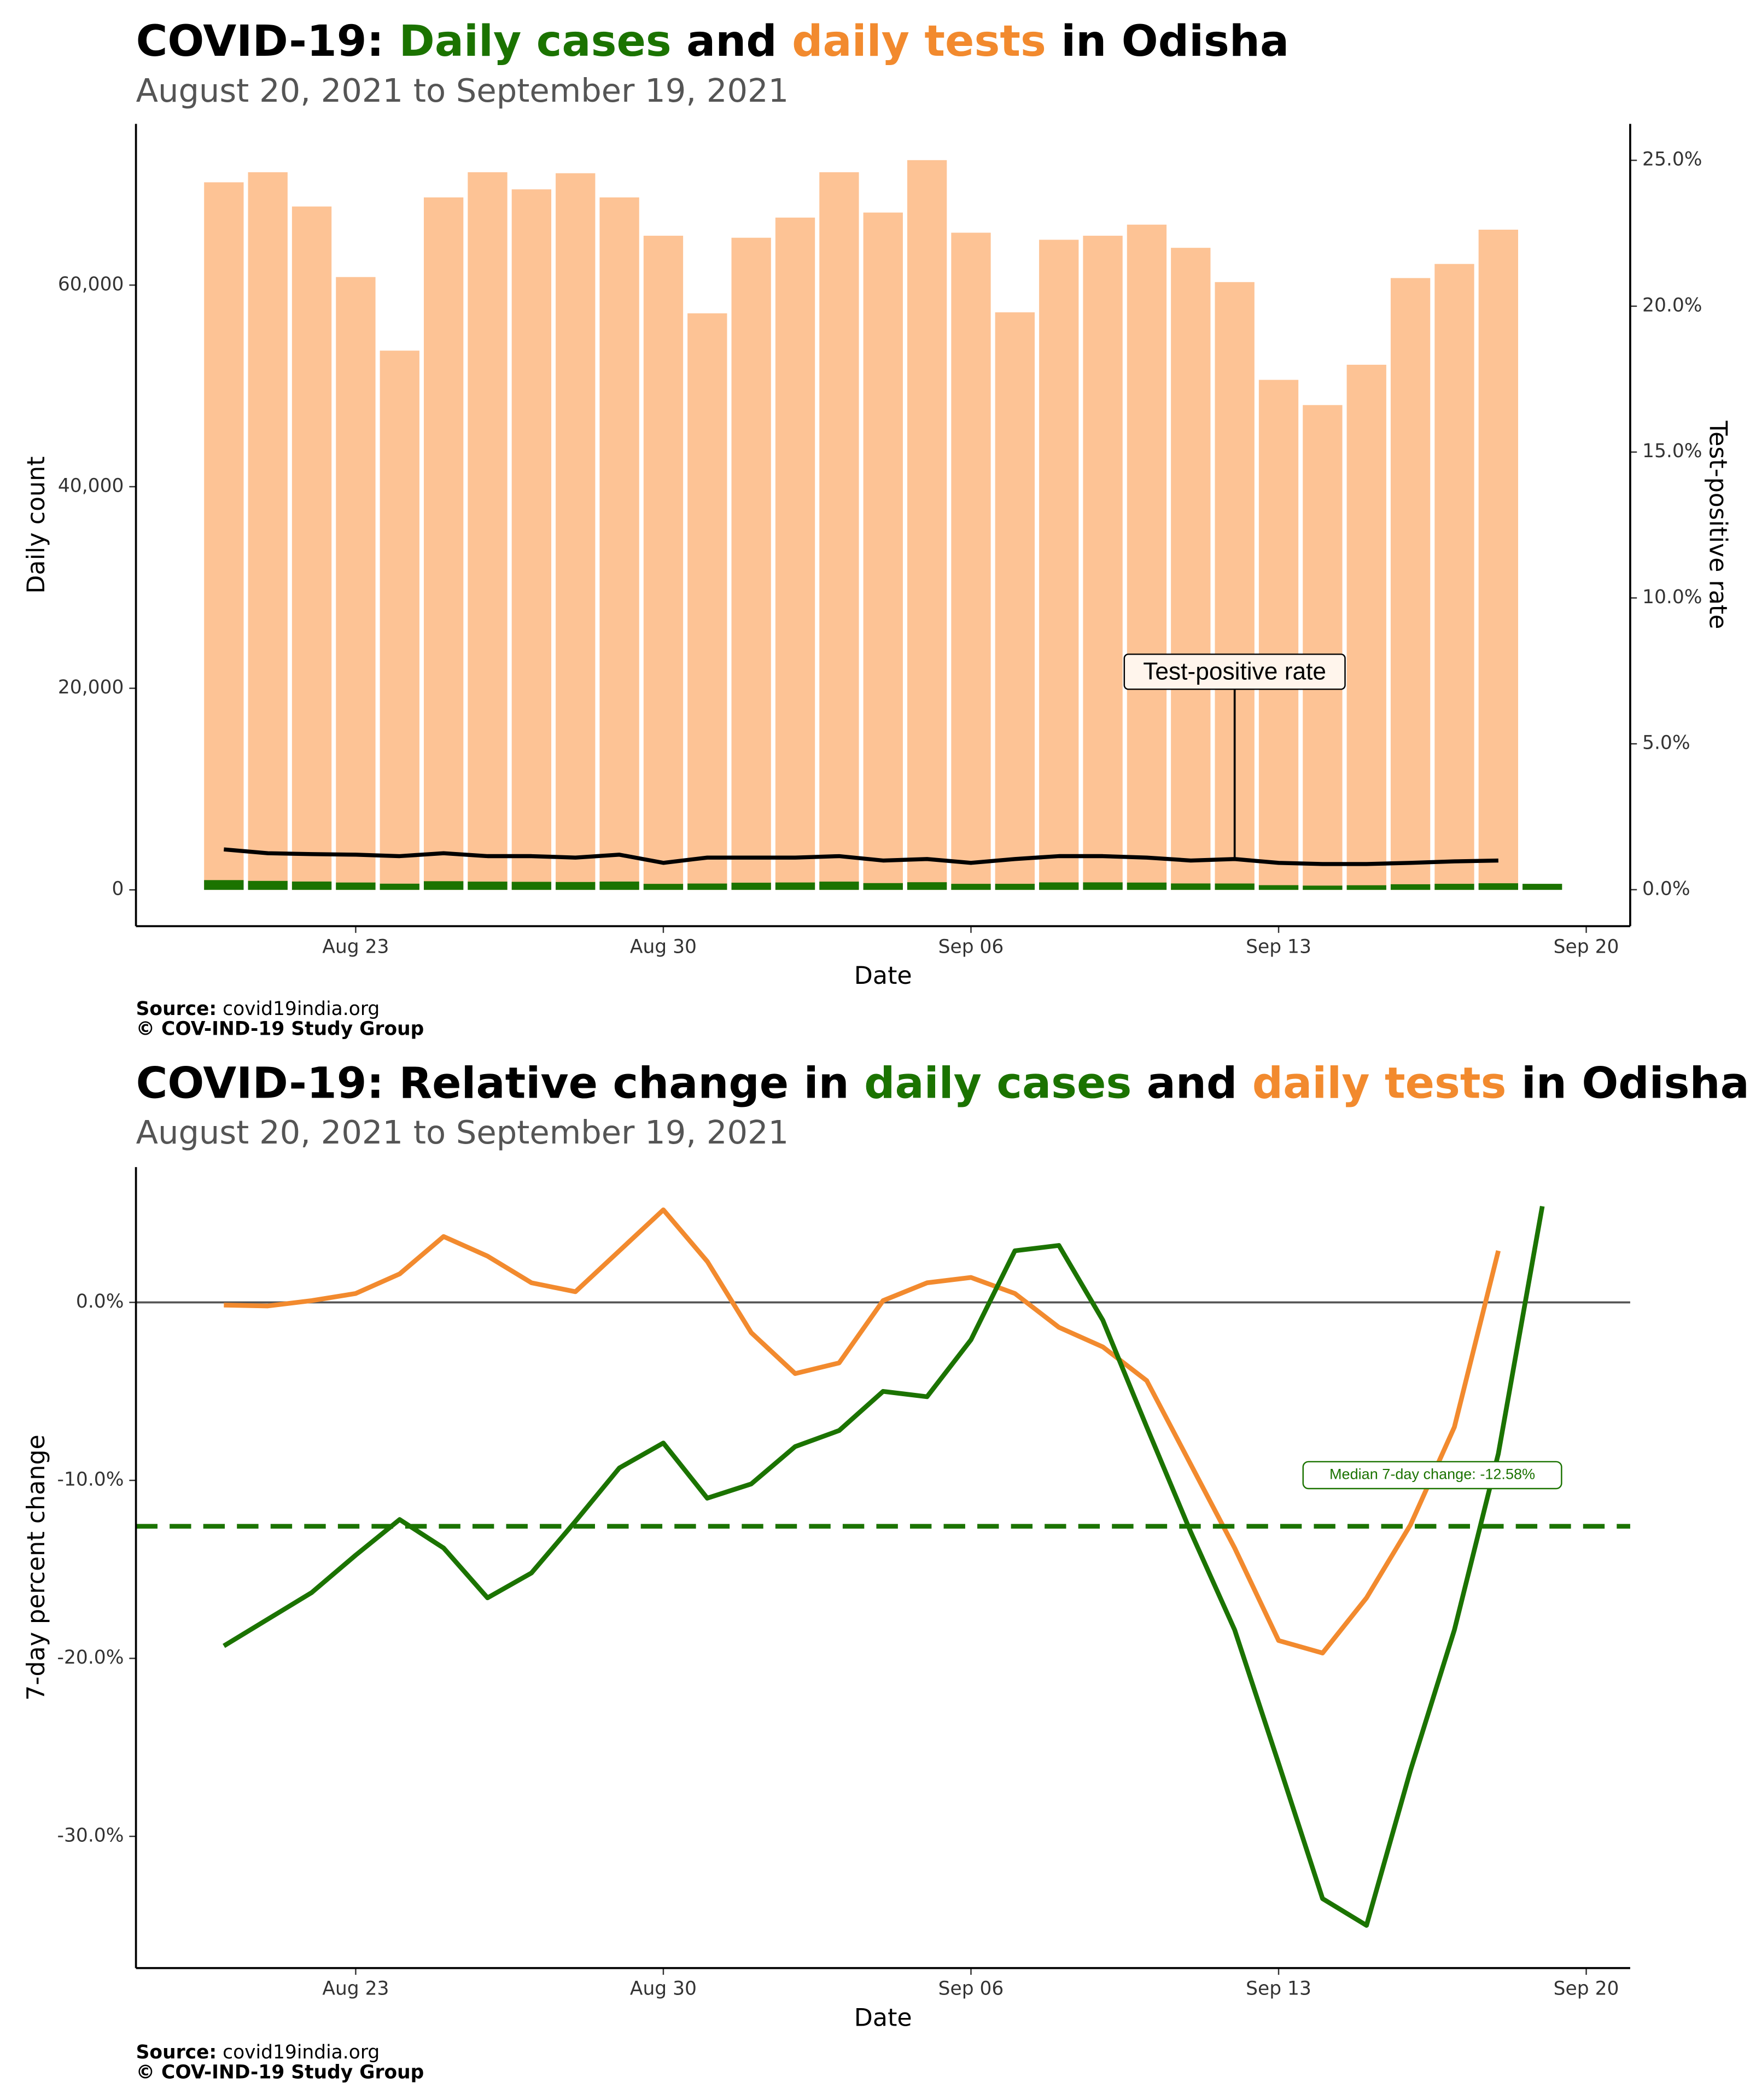  Describe the element at coordinates (997, 1083) in the screenshot. I see `title-part: daily cases` at that location.